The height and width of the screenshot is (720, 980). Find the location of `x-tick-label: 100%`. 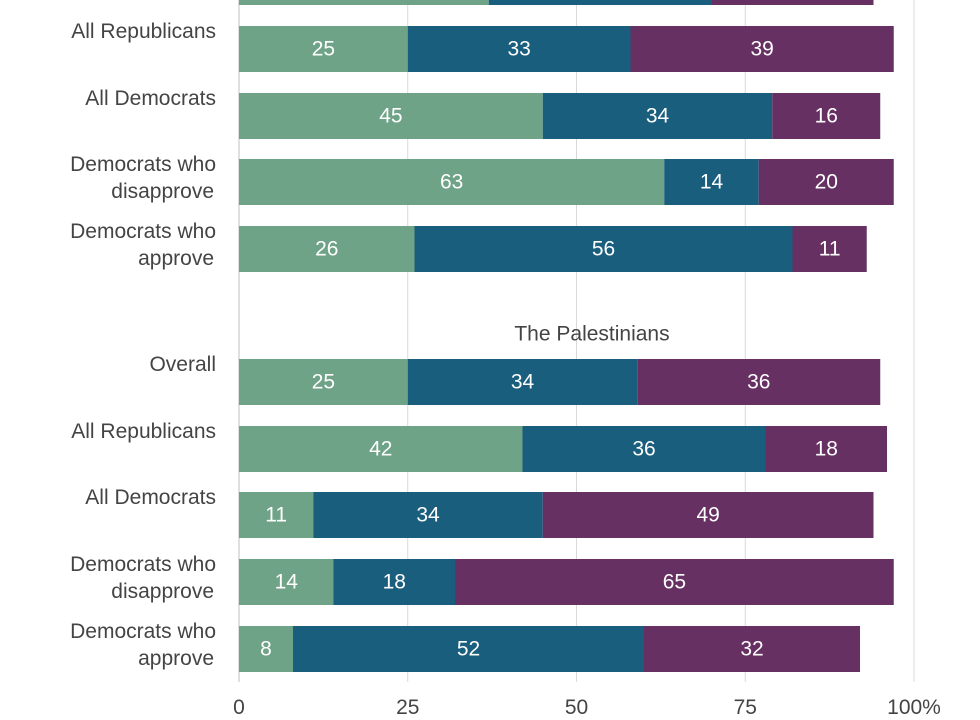

x-tick-label: 100% is located at coordinates (914, 707).